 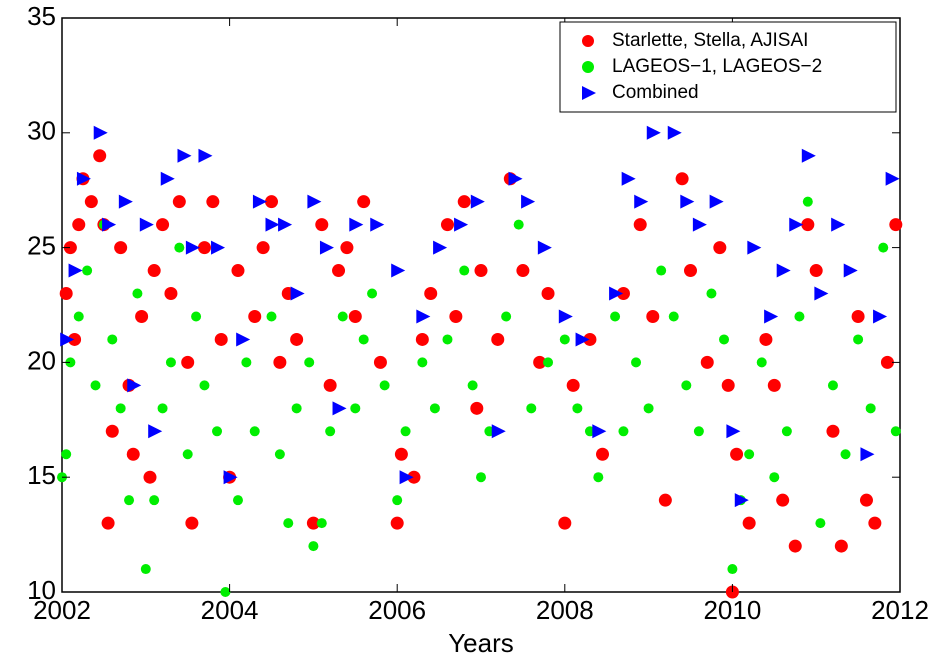 I want to click on x-axis-label: Years, so click(x=481, y=643).